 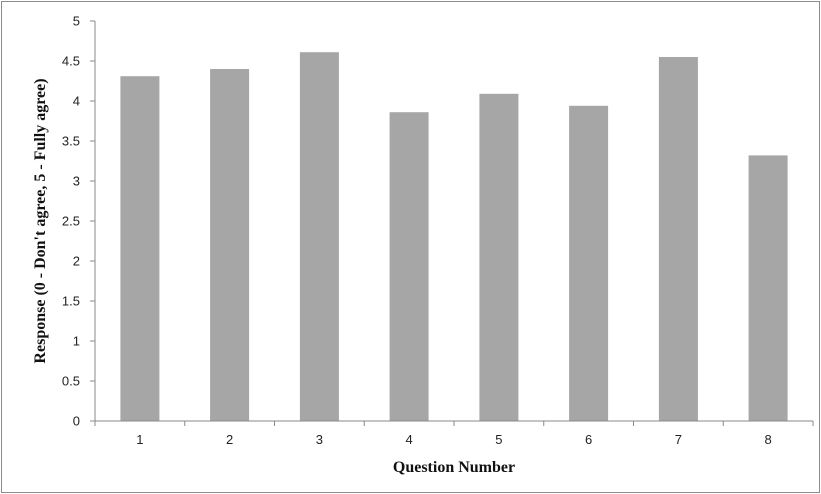 I want to click on y-tick-label: 3.5, so click(x=71, y=141).